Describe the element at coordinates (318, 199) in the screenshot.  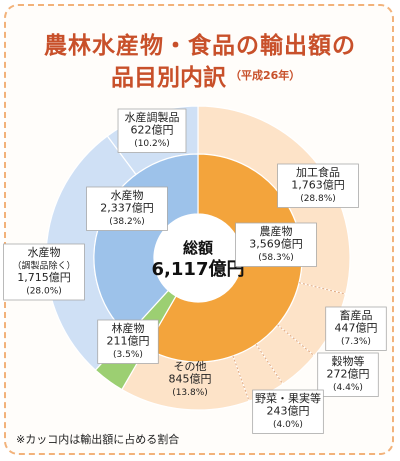
I see `outer-label-0-line-2: (28.8%)` at that location.